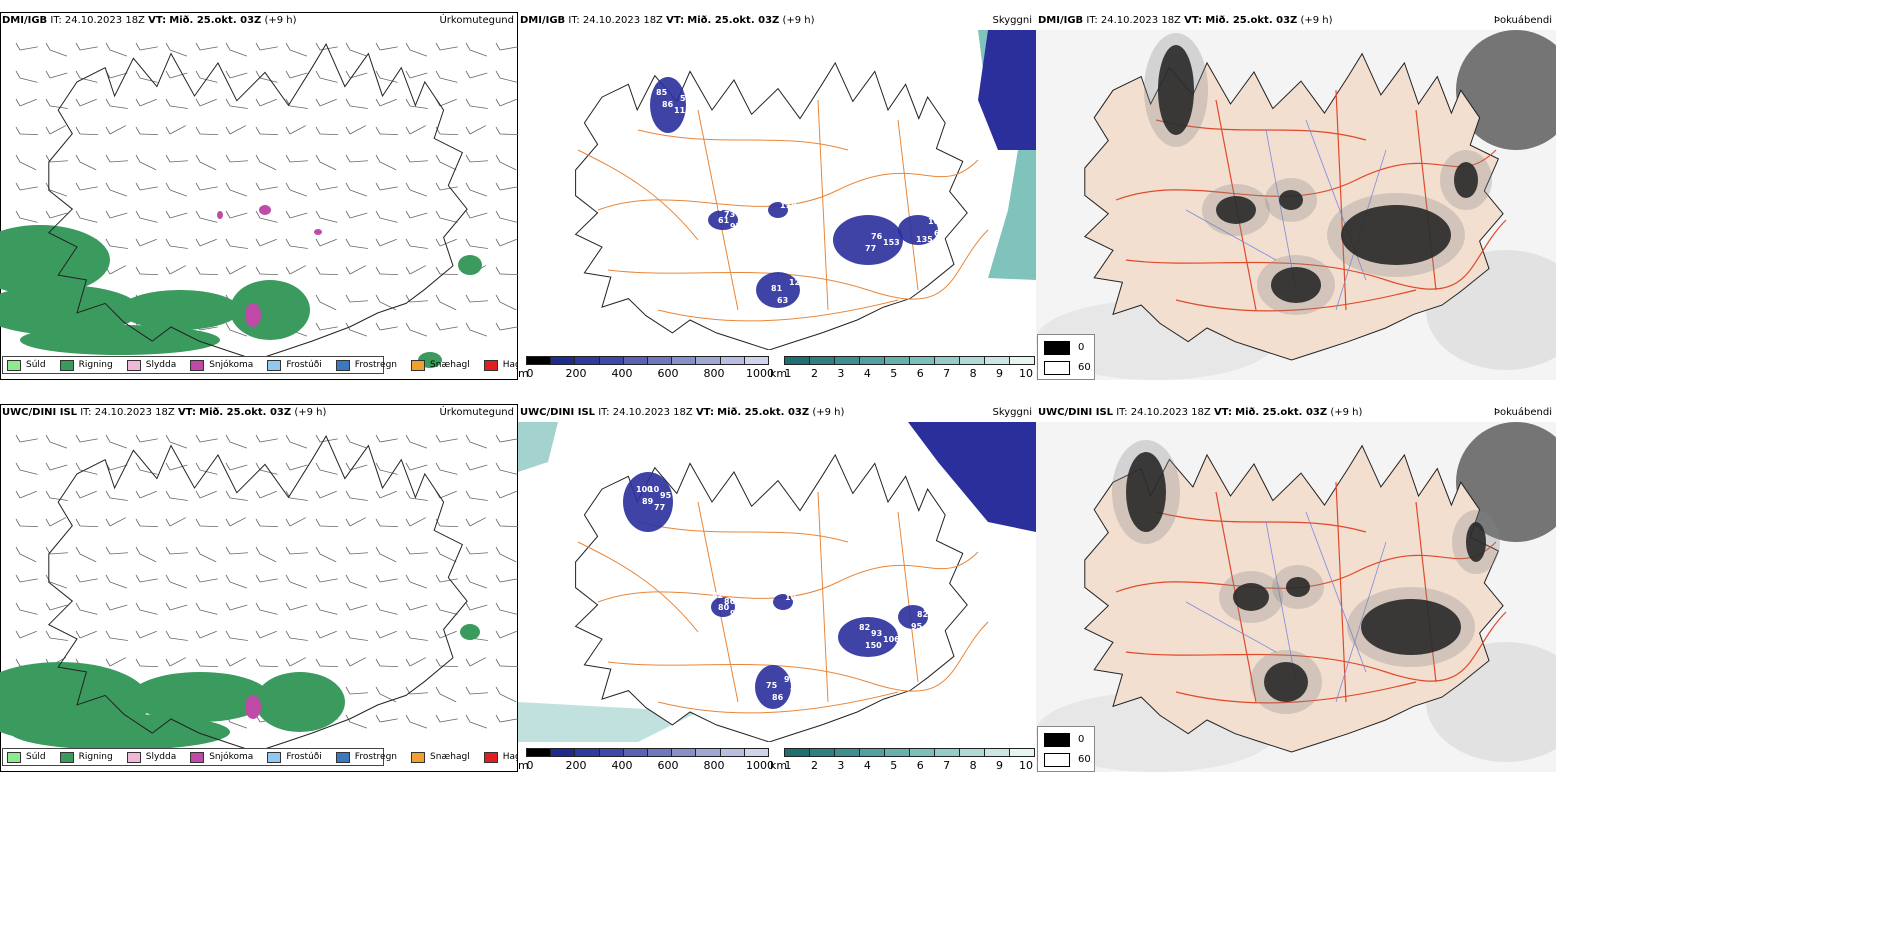 Image resolution: width=1900 pixels, height=950 pixels. What do you see at coordinates (1281, 412) in the screenshot?
I see `valid-time: Mið. 25.okt. 03Z` at bounding box center [1281, 412].